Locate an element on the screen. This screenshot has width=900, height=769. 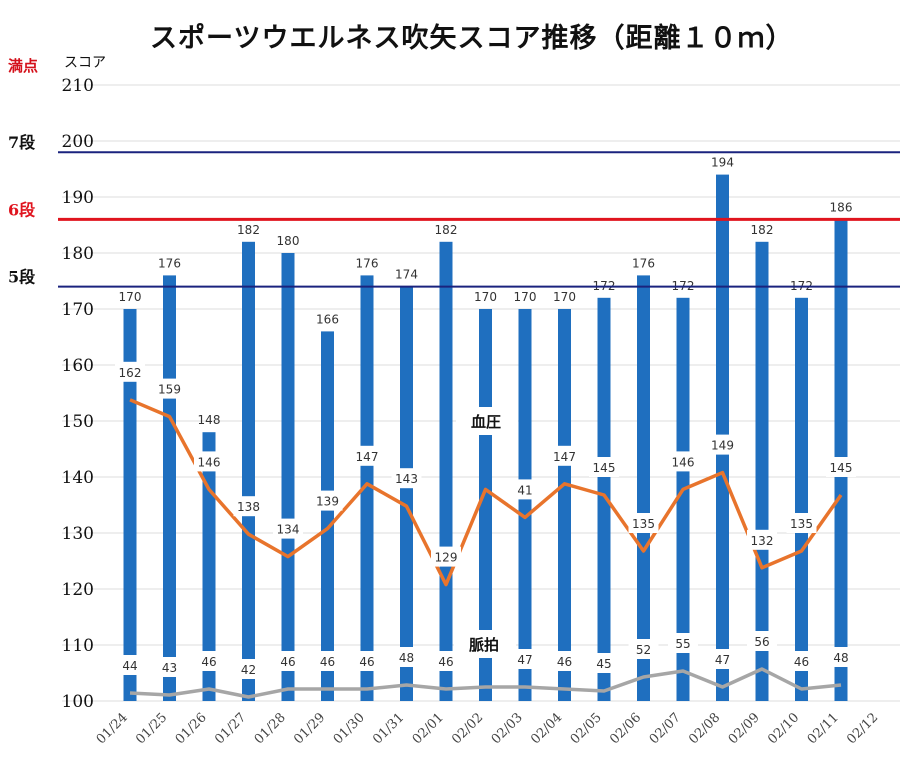
blood-pressure-data-label: 138 is located at coordinates (248, 507).